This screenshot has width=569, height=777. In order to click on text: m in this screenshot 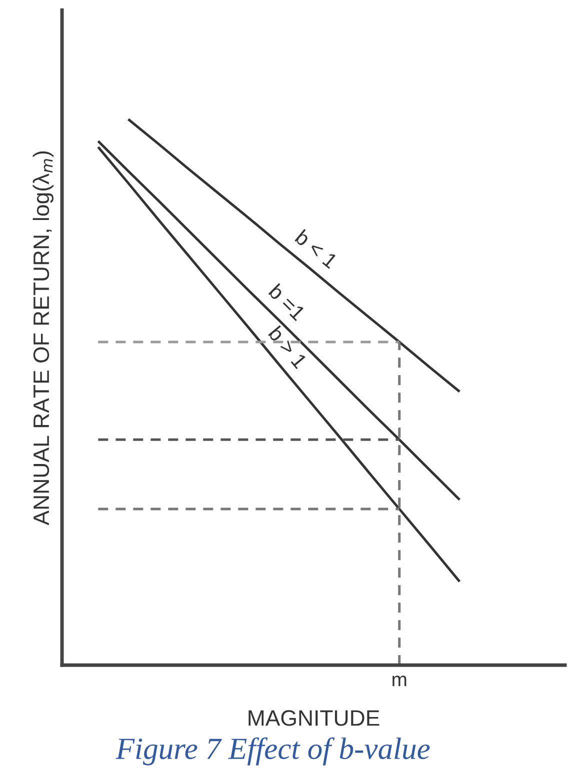, I will do `click(399, 681)`.